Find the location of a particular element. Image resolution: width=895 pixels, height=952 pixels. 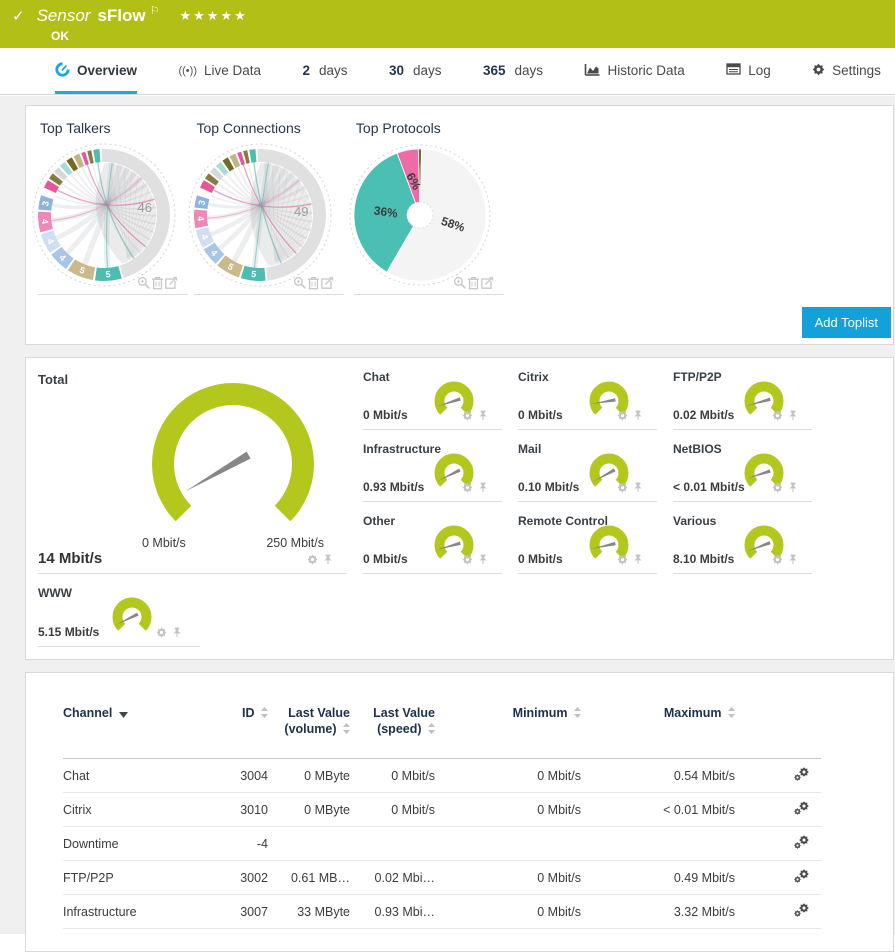

column-header-channel: Channel is located at coordinates (138, 719).